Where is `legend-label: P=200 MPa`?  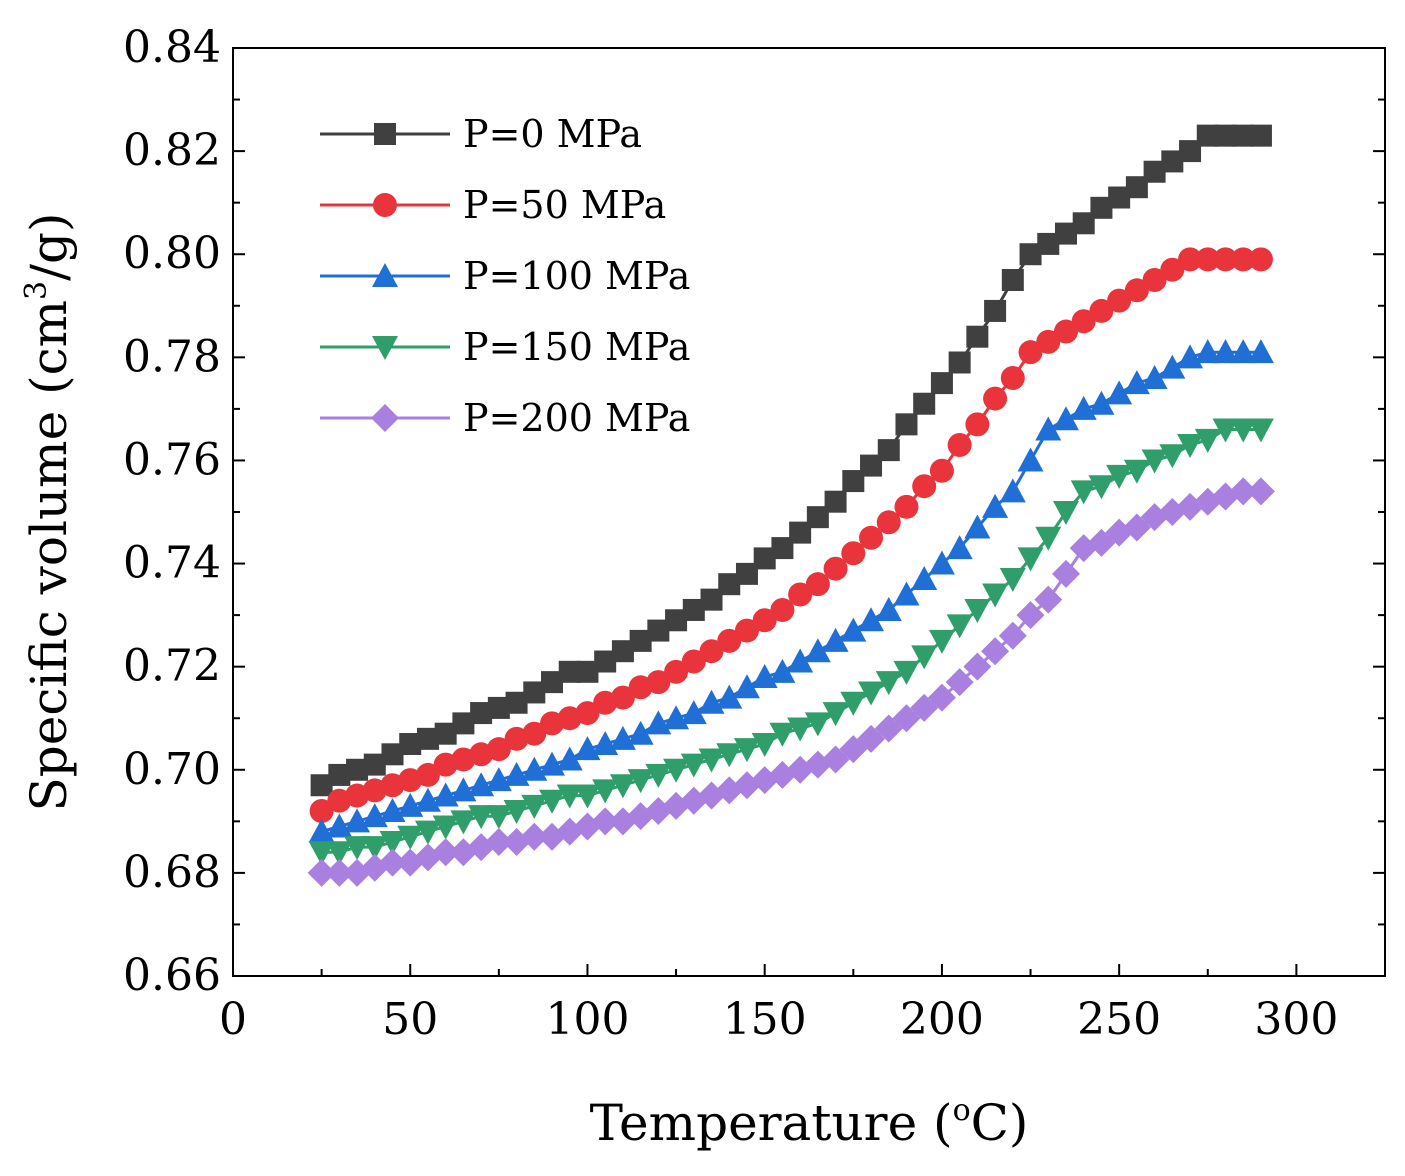
legend-label: P=200 MPa is located at coordinates (576, 418).